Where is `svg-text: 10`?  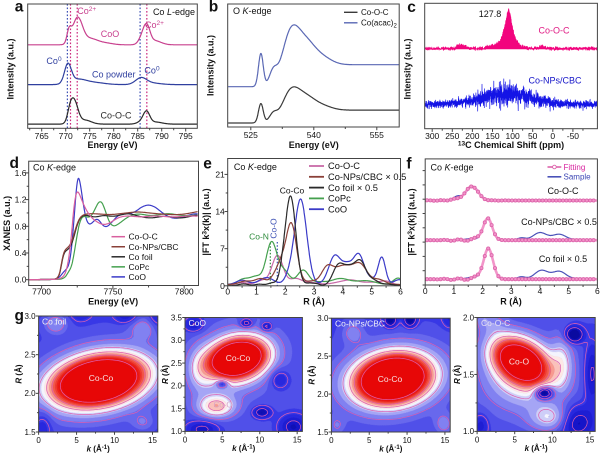 svg-text: 10 is located at coordinates (552, 439).